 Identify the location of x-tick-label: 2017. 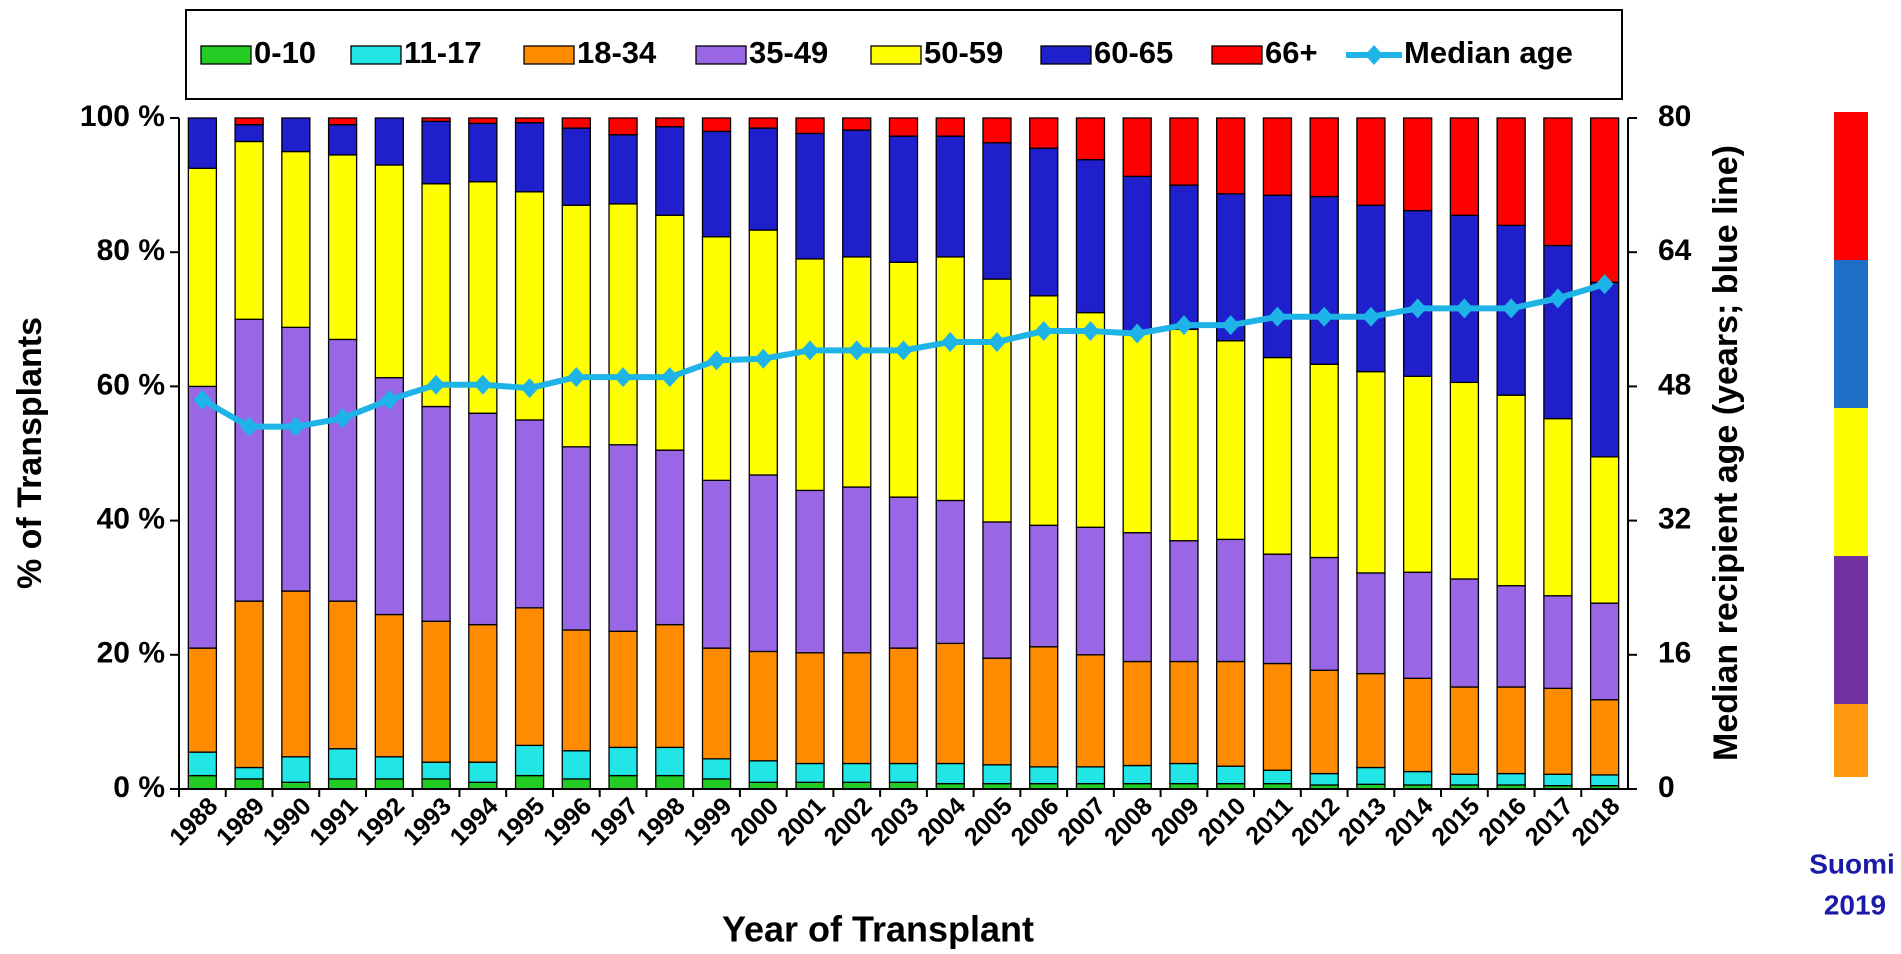
(1549, 821).